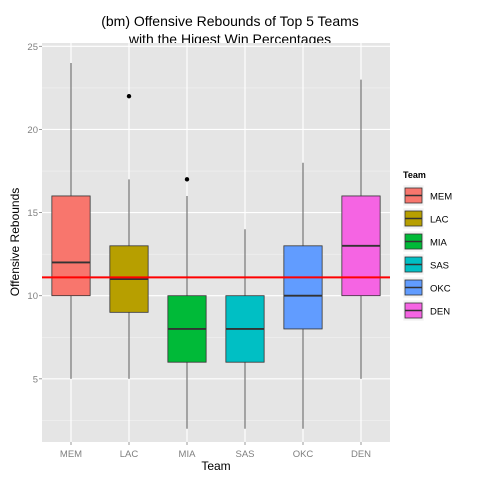 The image size is (480, 480). What do you see at coordinates (361, 229) in the screenshot?
I see `box-den` at bounding box center [361, 229].